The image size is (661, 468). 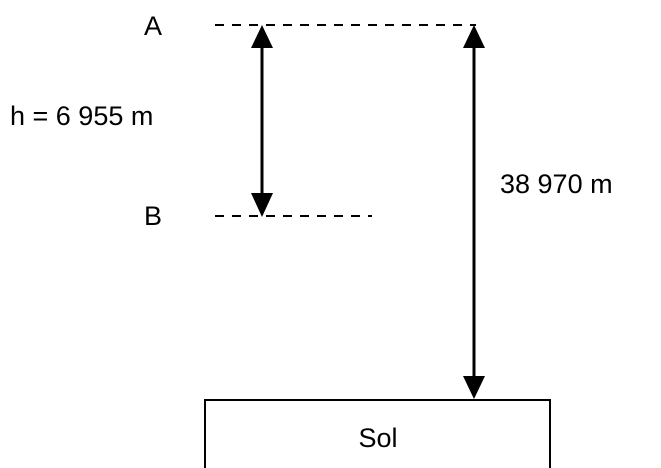 I want to click on ground-box, so click(x=377, y=433).